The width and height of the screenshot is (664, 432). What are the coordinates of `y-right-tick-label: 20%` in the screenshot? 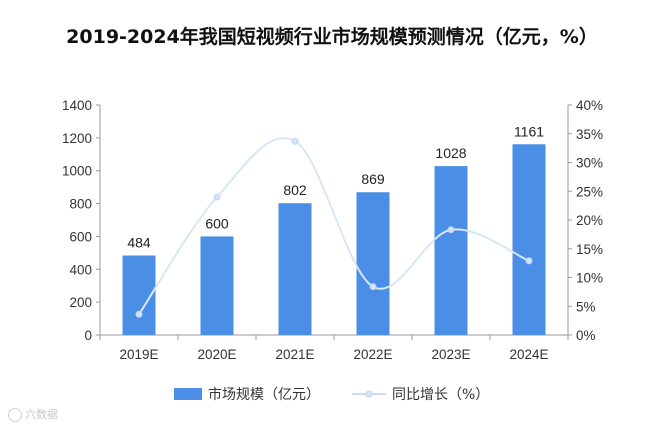 It's located at (589, 220).